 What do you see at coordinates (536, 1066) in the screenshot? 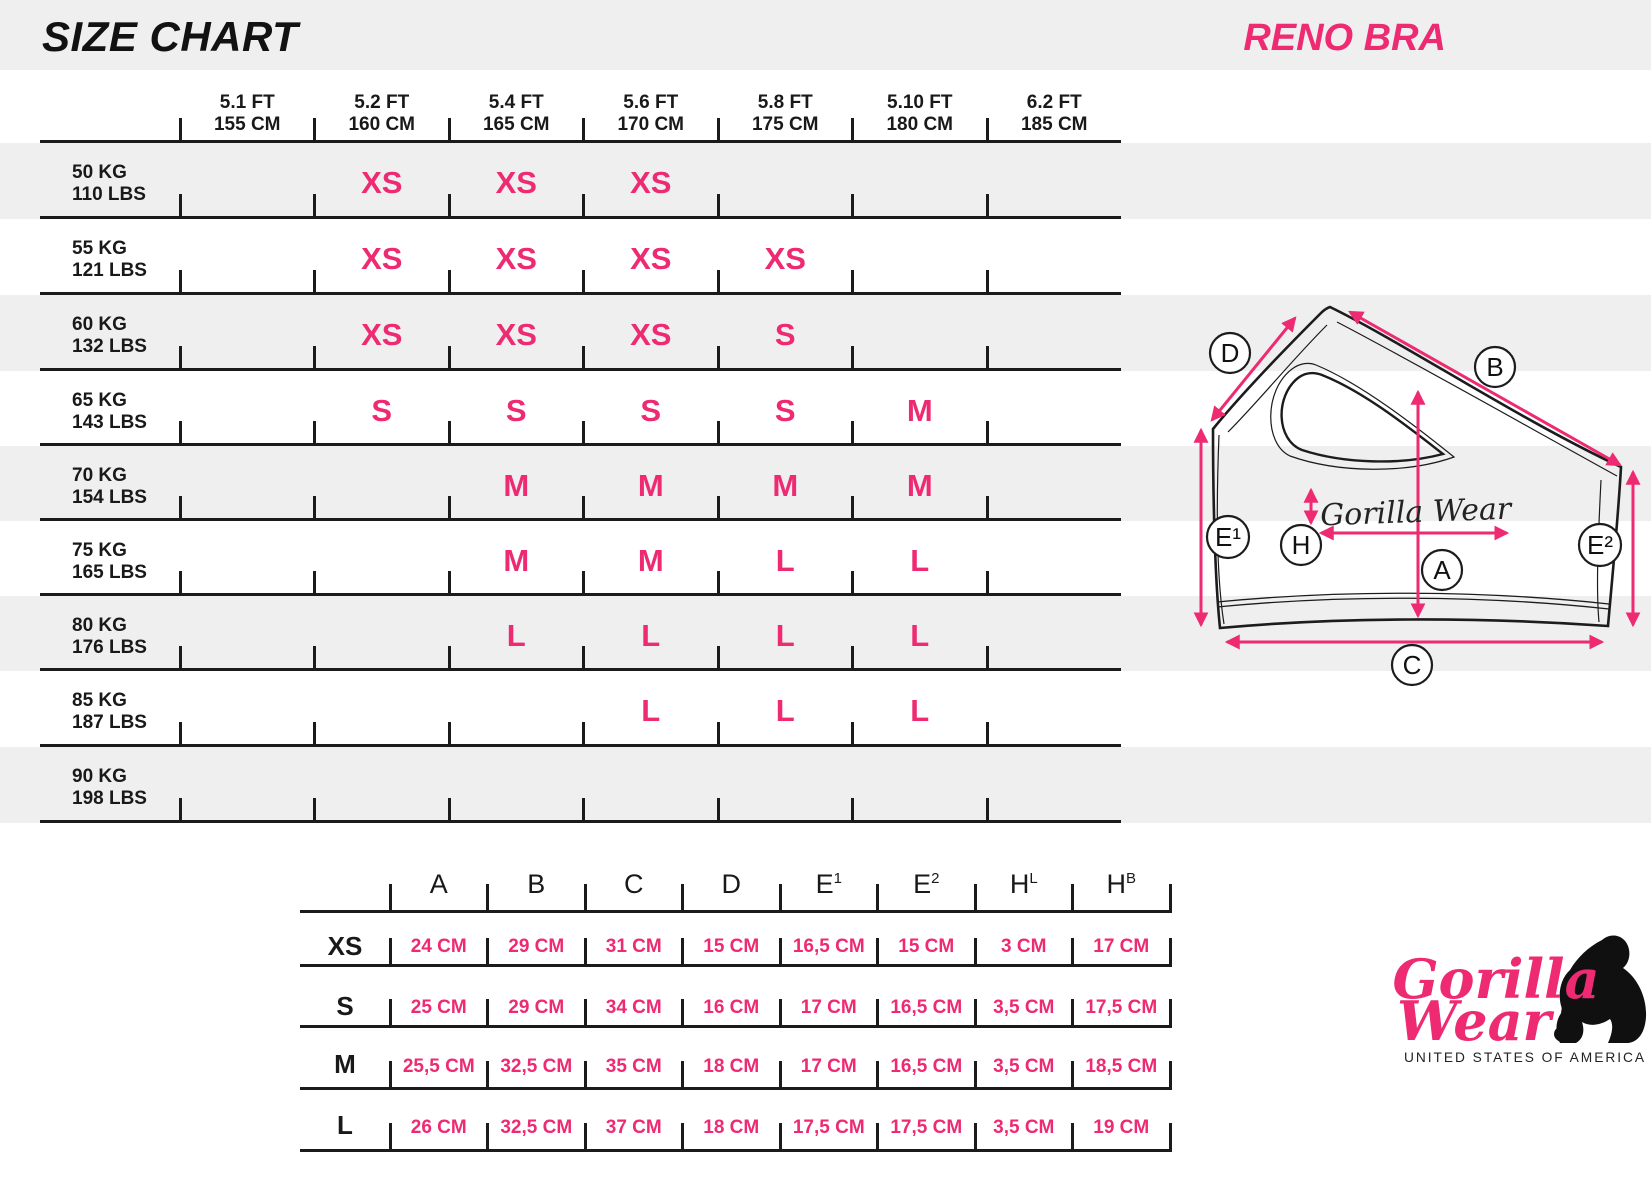
I see `measure-value: 32,5 CM` at bounding box center [536, 1066].